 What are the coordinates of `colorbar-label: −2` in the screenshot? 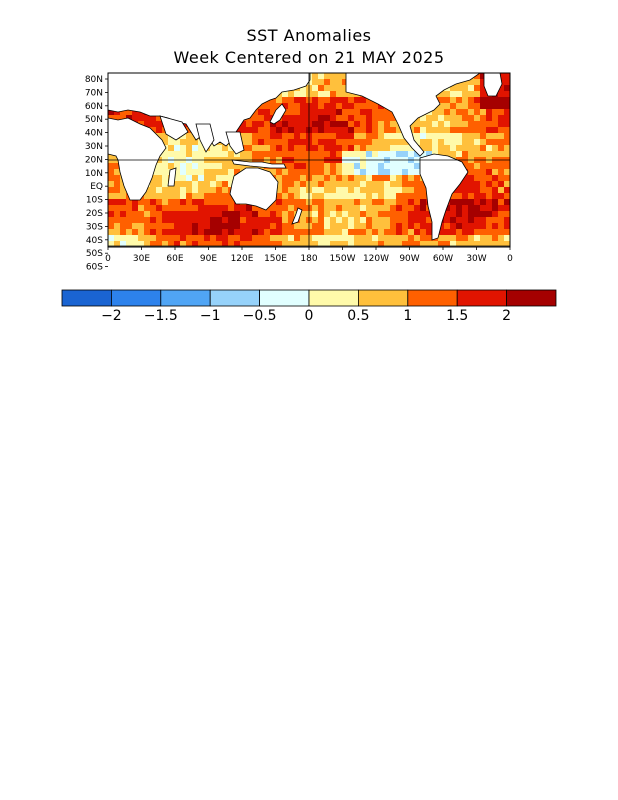 It's located at (111, 316).